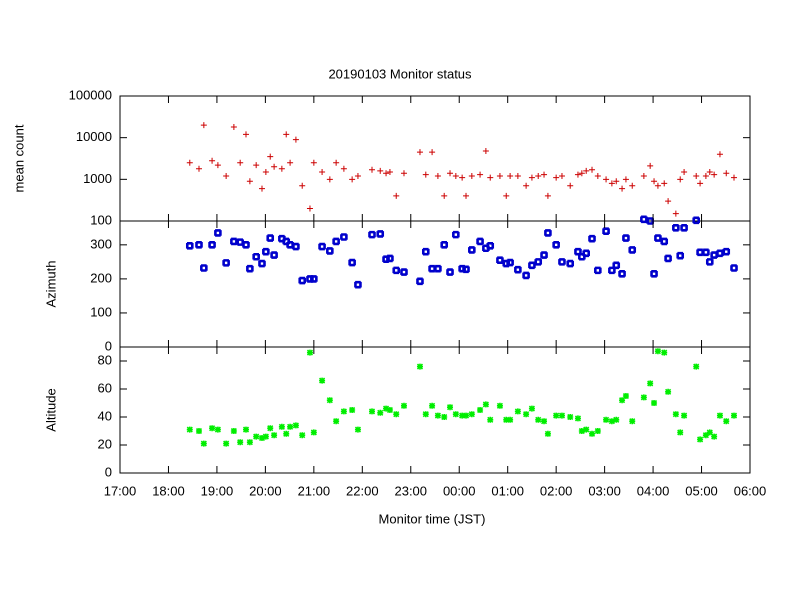  What do you see at coordinates (362, 490) in the screenshot?
I see `x-tick-label: 22:00` at bounding box center [362, 490].